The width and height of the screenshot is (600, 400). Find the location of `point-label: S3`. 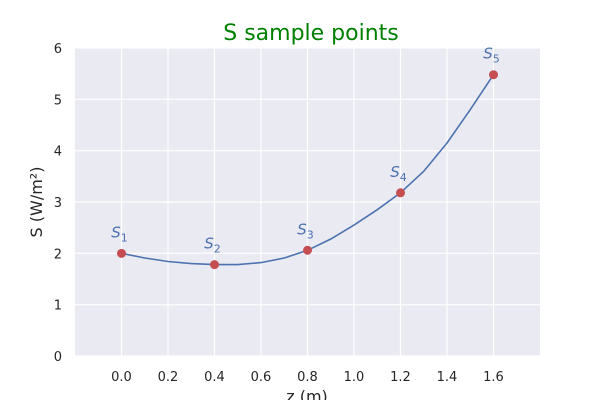

point-label: S3 is located at coordinates (305, 230).